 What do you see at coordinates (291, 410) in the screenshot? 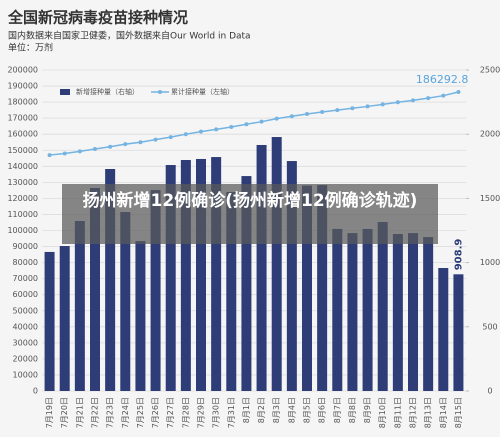
I see `x-tick-label: 8月4日` at bounding box center [291, 410].